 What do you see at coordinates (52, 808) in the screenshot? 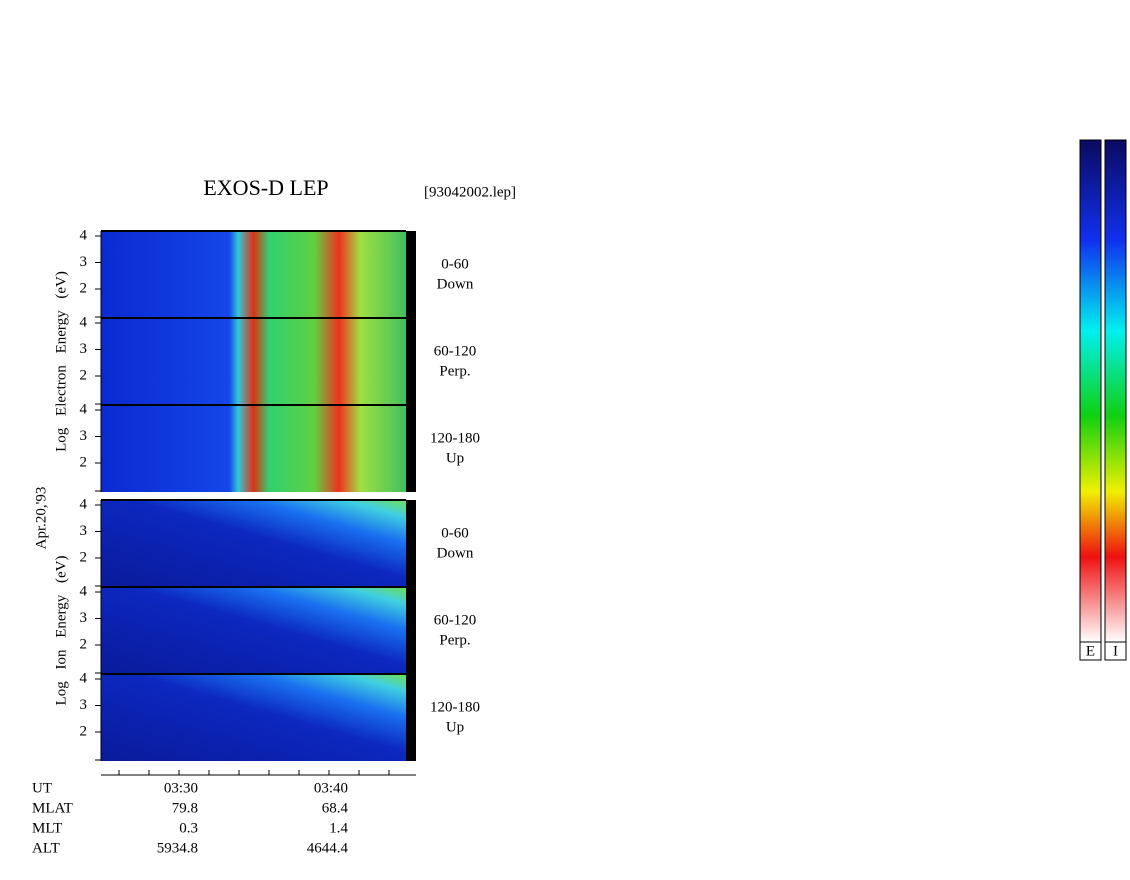
I see `footer-label: MLAT` at bounding box center [52, 808].